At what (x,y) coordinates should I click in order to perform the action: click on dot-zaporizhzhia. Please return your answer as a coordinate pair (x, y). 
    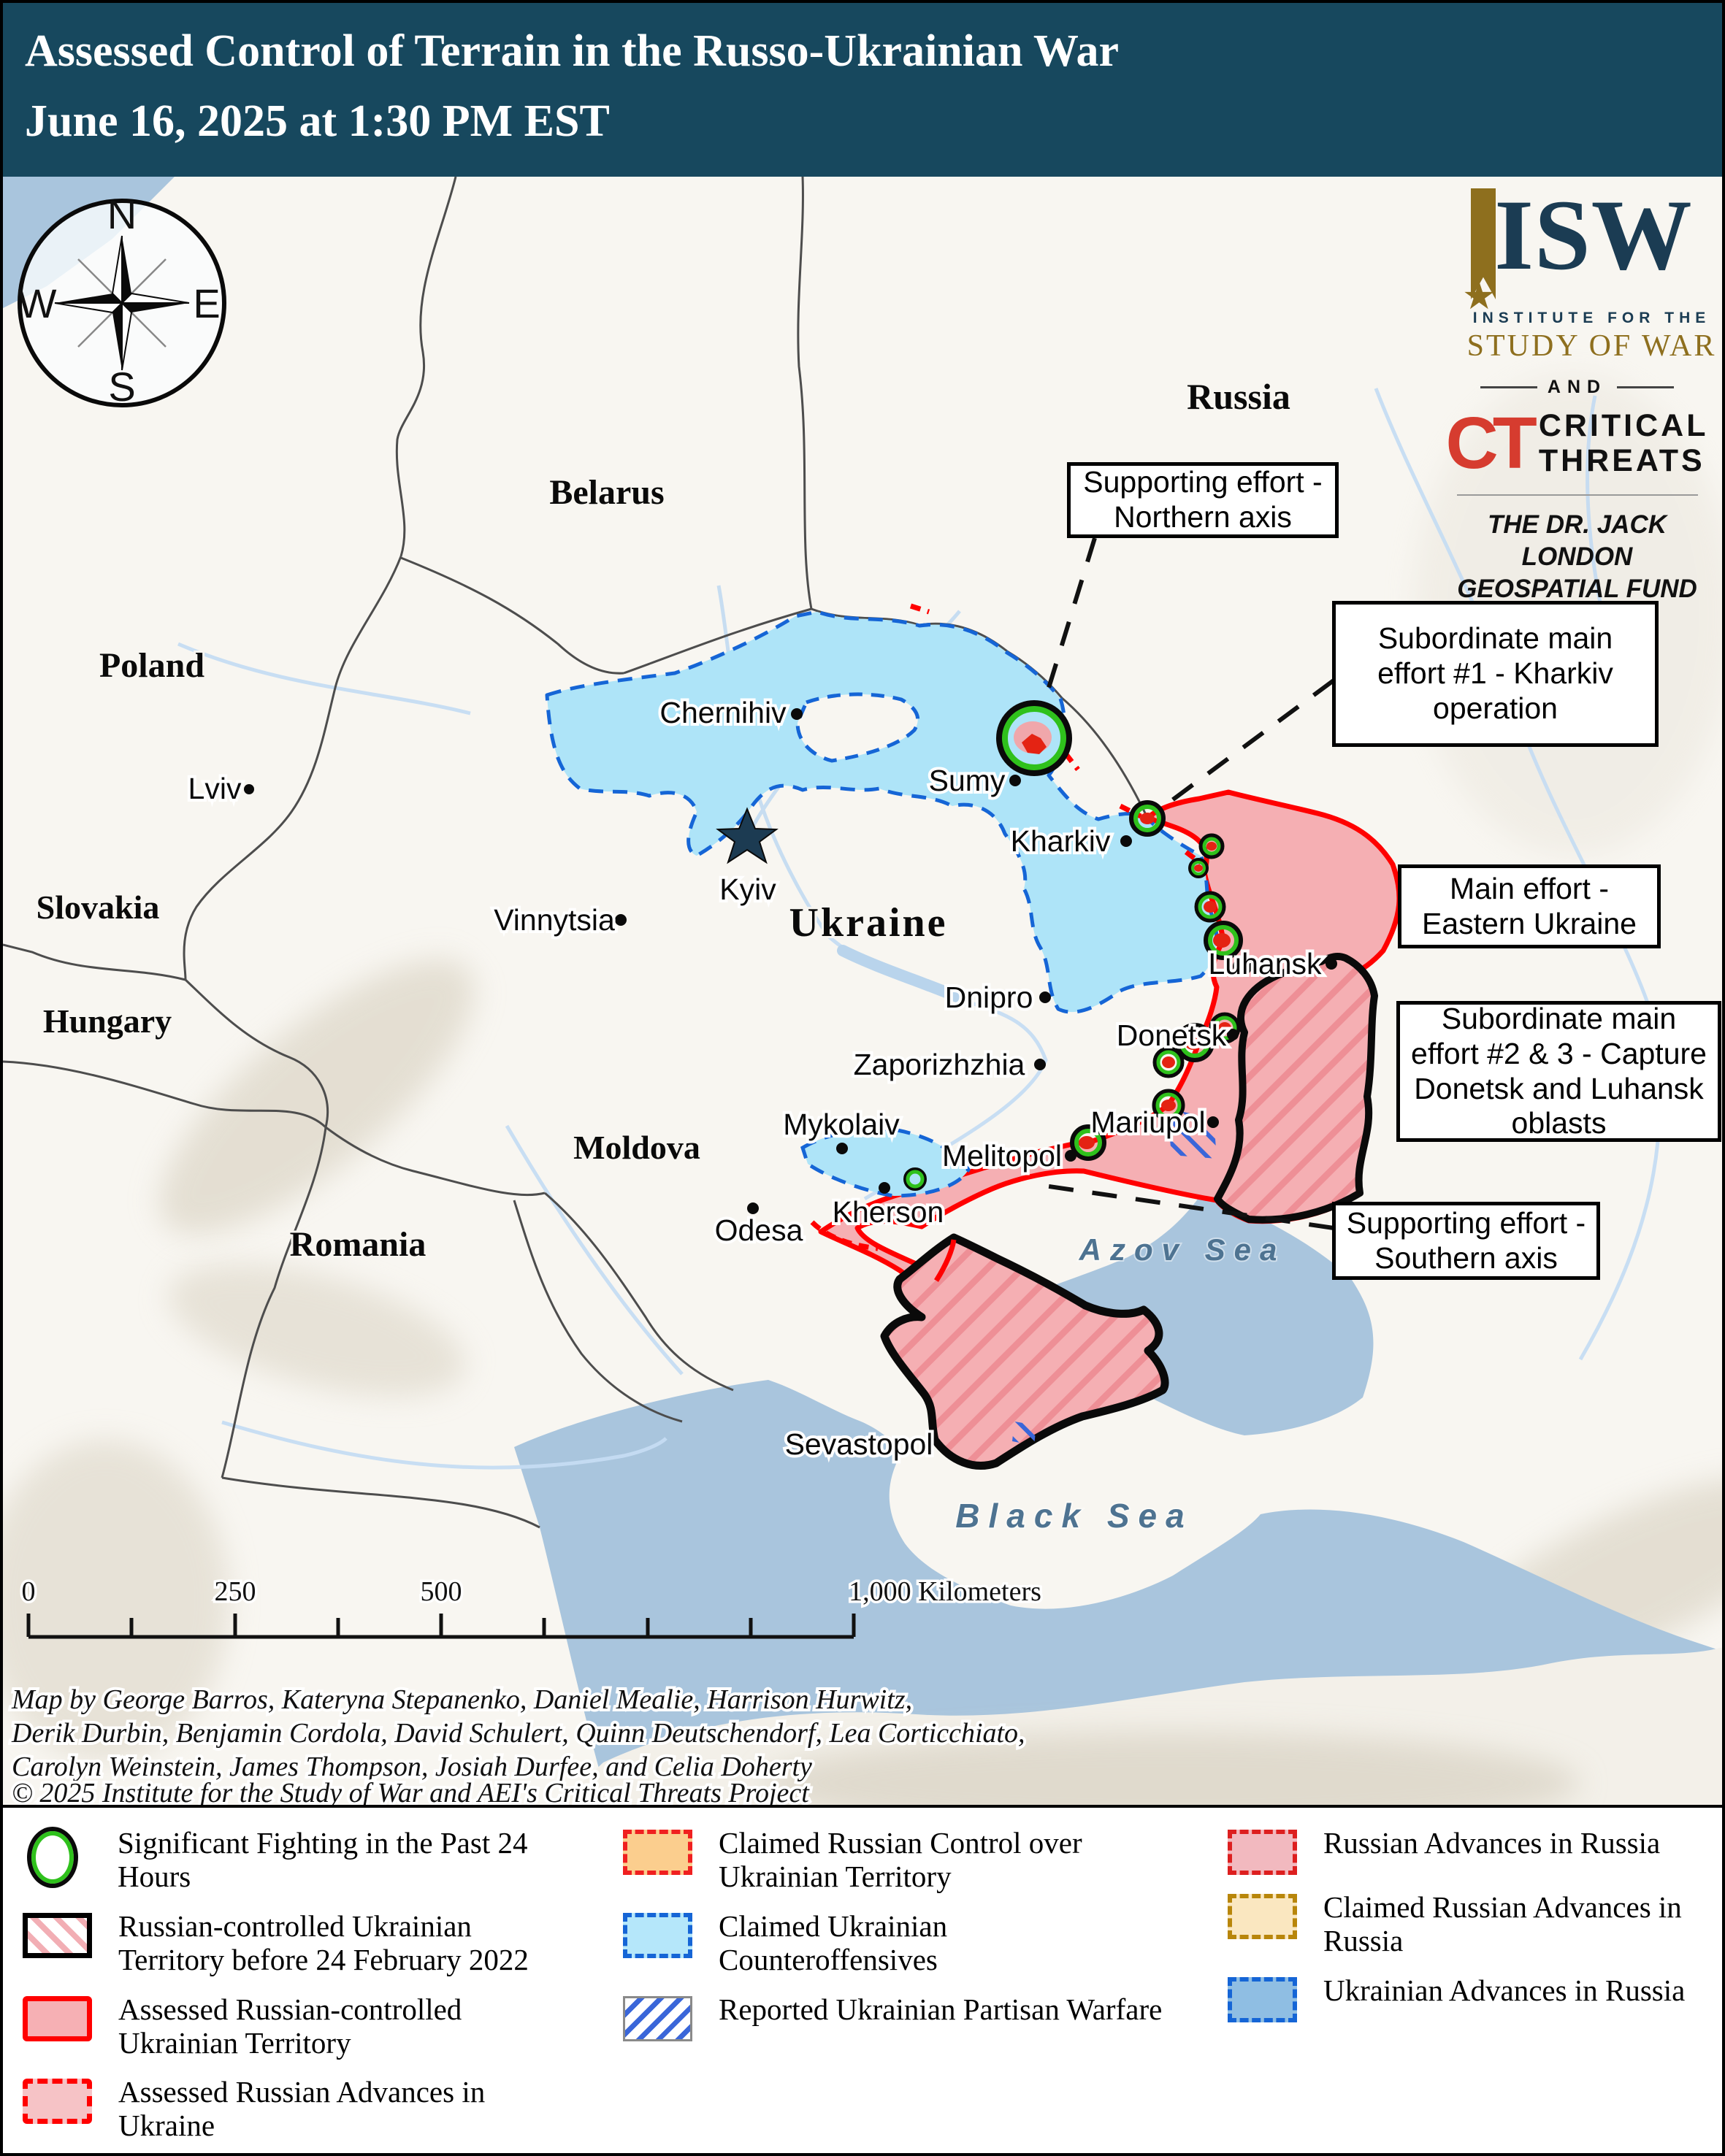
    Looking at the image, I should click on (1040, 1064).